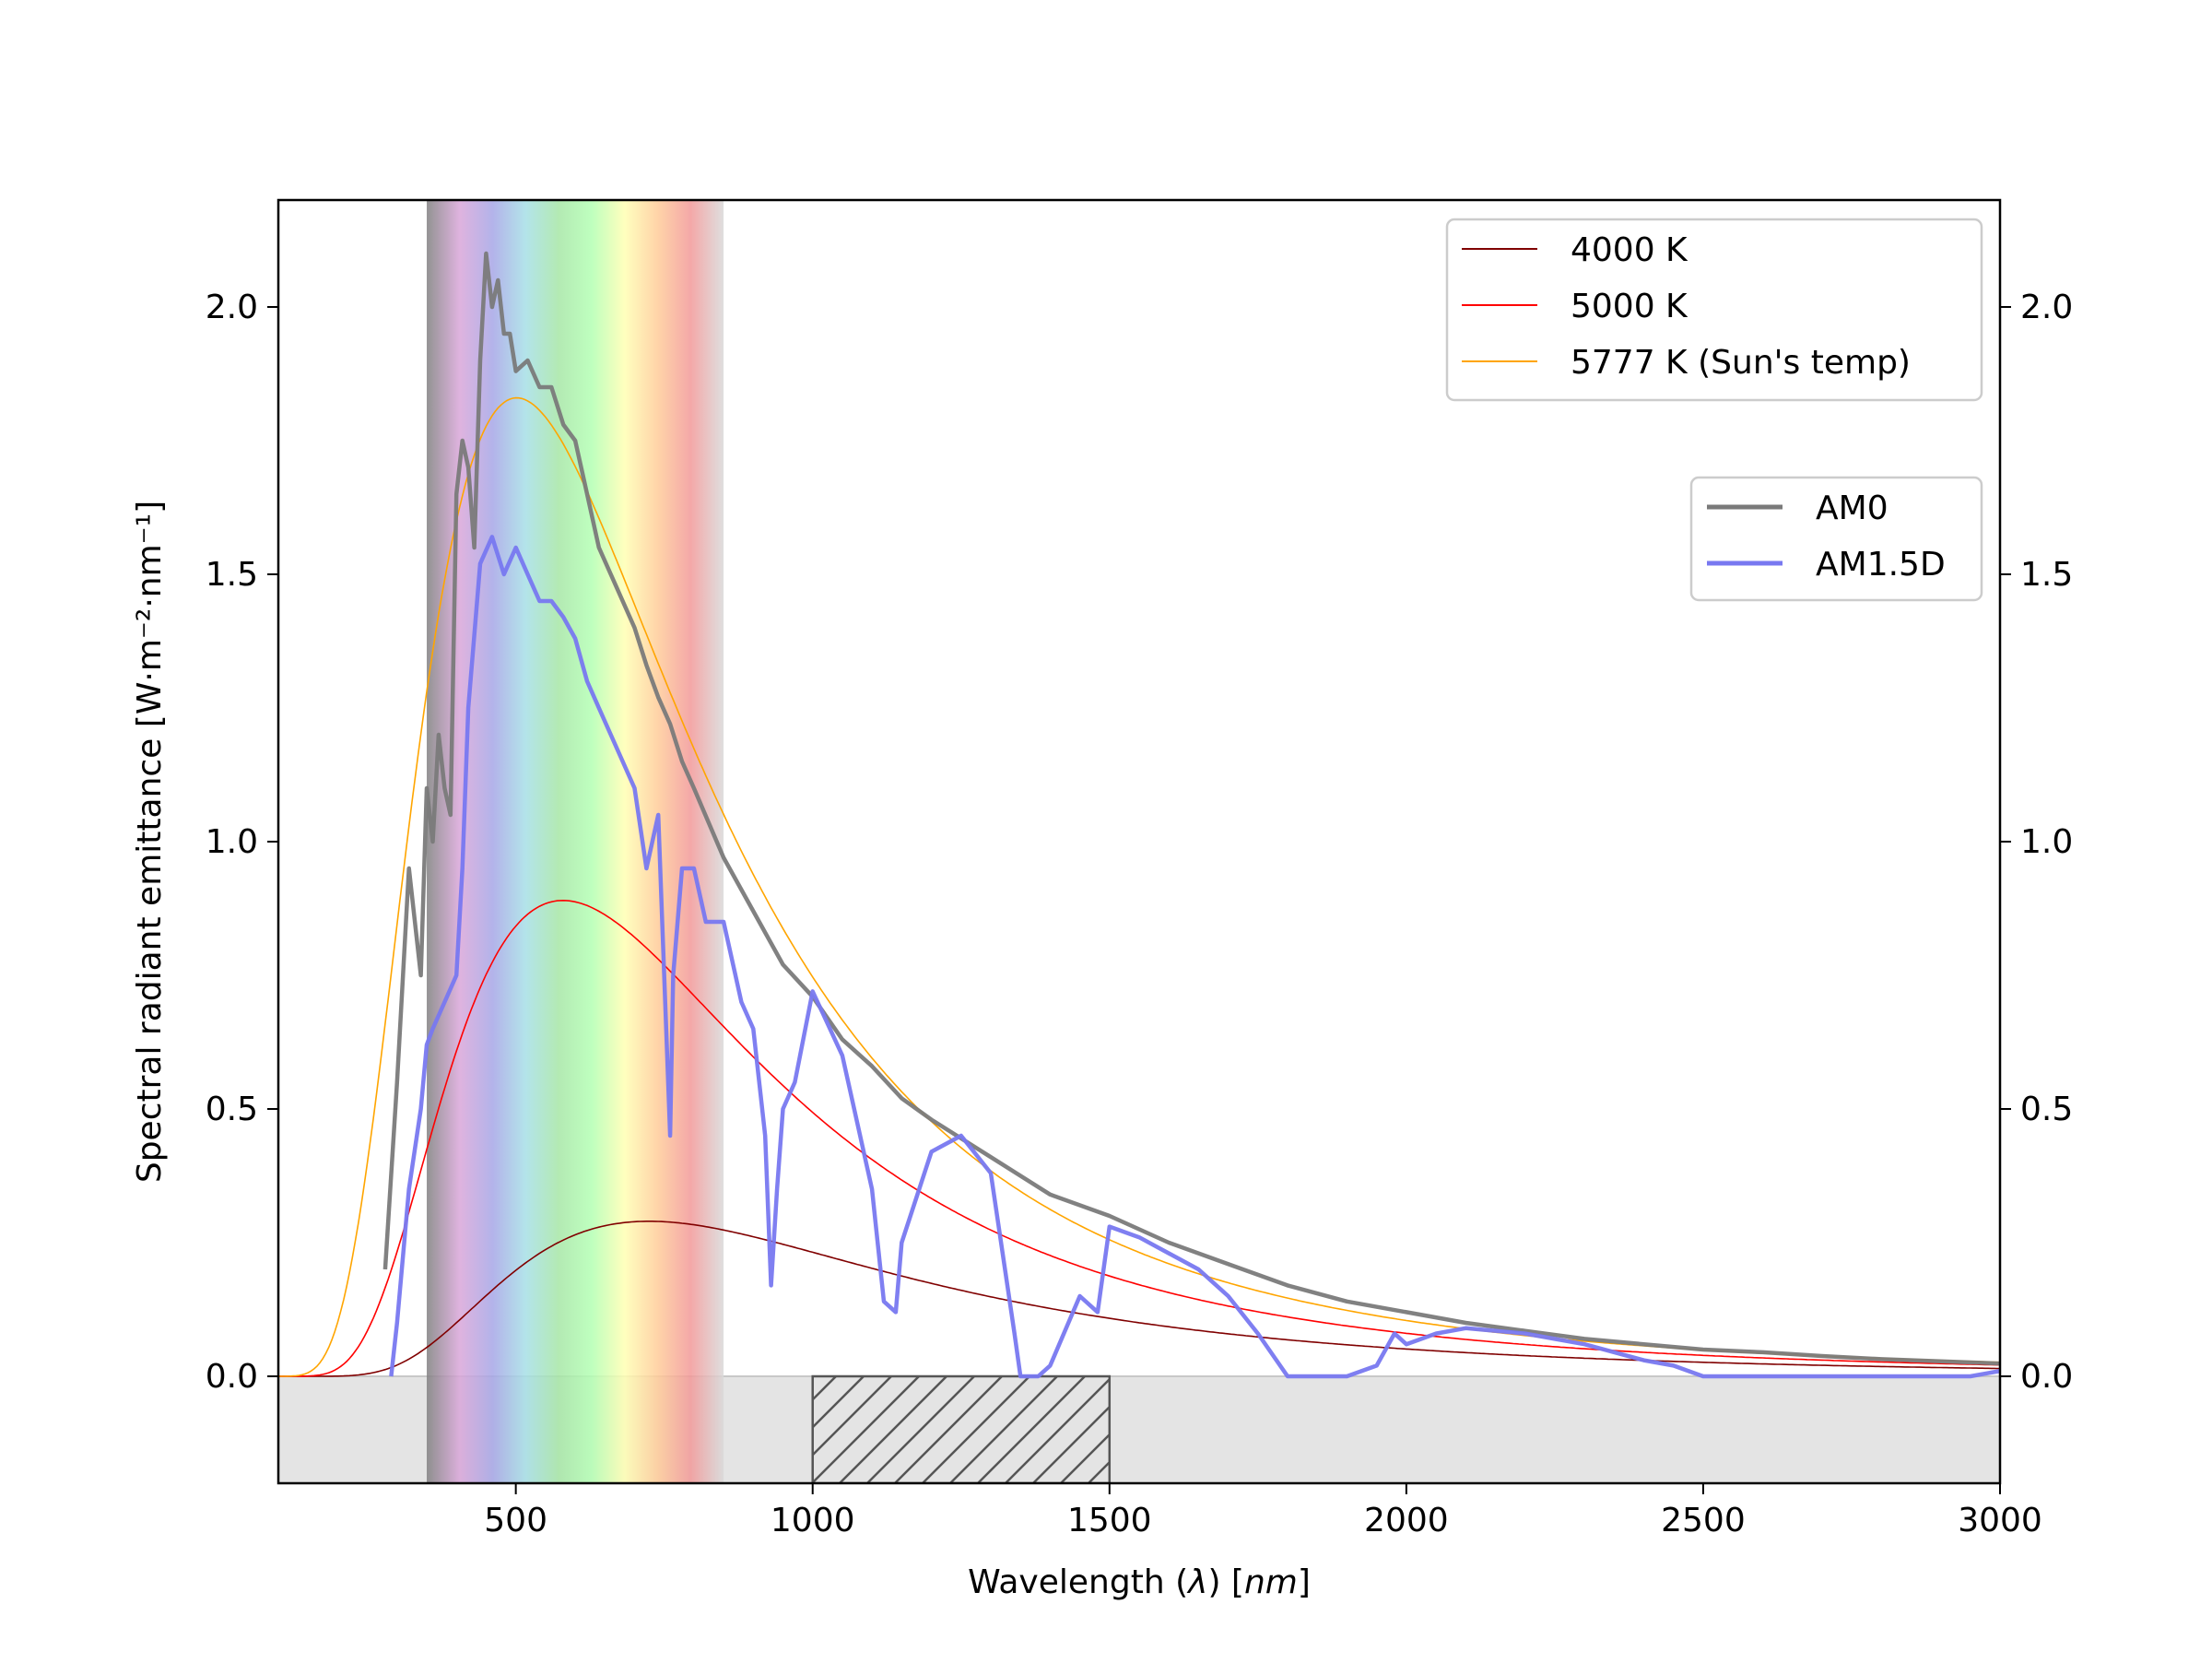 Image resolution: width=2212 pixels, height=1663 pixels. Describe the element at coordinates (961, 1428) in the screenshot. I see `hatched-region` at that location.